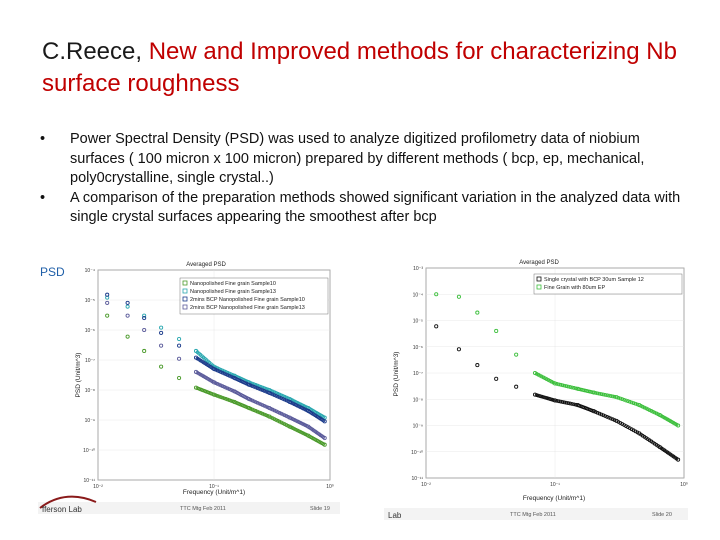 This screenshot has height=540, width=720. Describe the element at coordinates (574, 288) in the screenshot. I see `legend-entry: Fine Grain with 80um EP` at that location.